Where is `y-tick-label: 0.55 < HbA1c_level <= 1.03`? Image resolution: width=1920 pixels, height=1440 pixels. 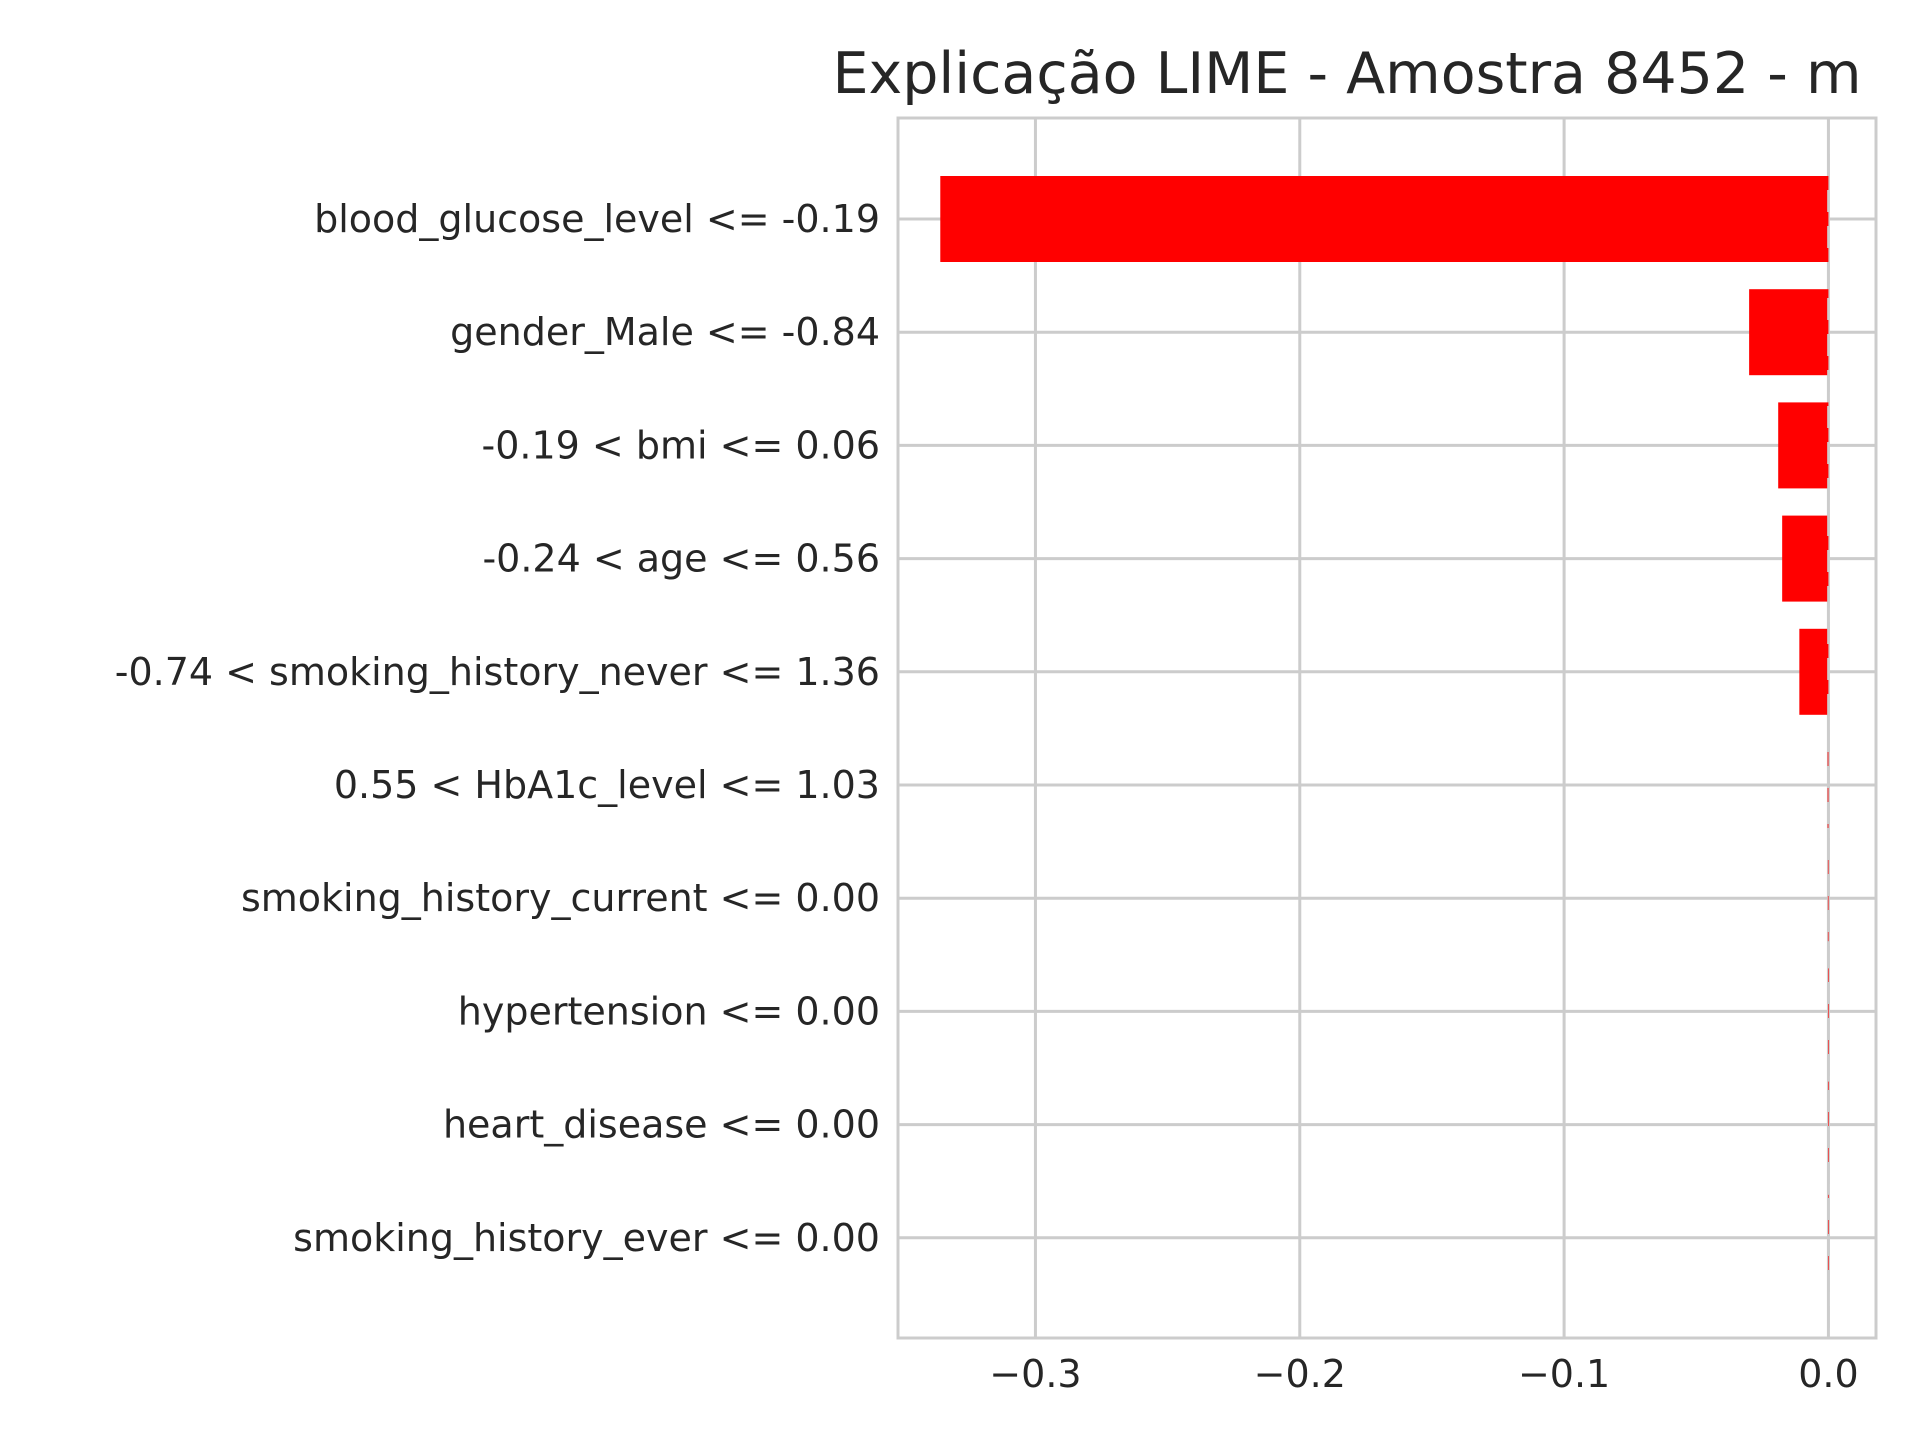 y-tick-label: 0.55 < HbA1c_level <= 1.03 is located at coordinates (607, 785).